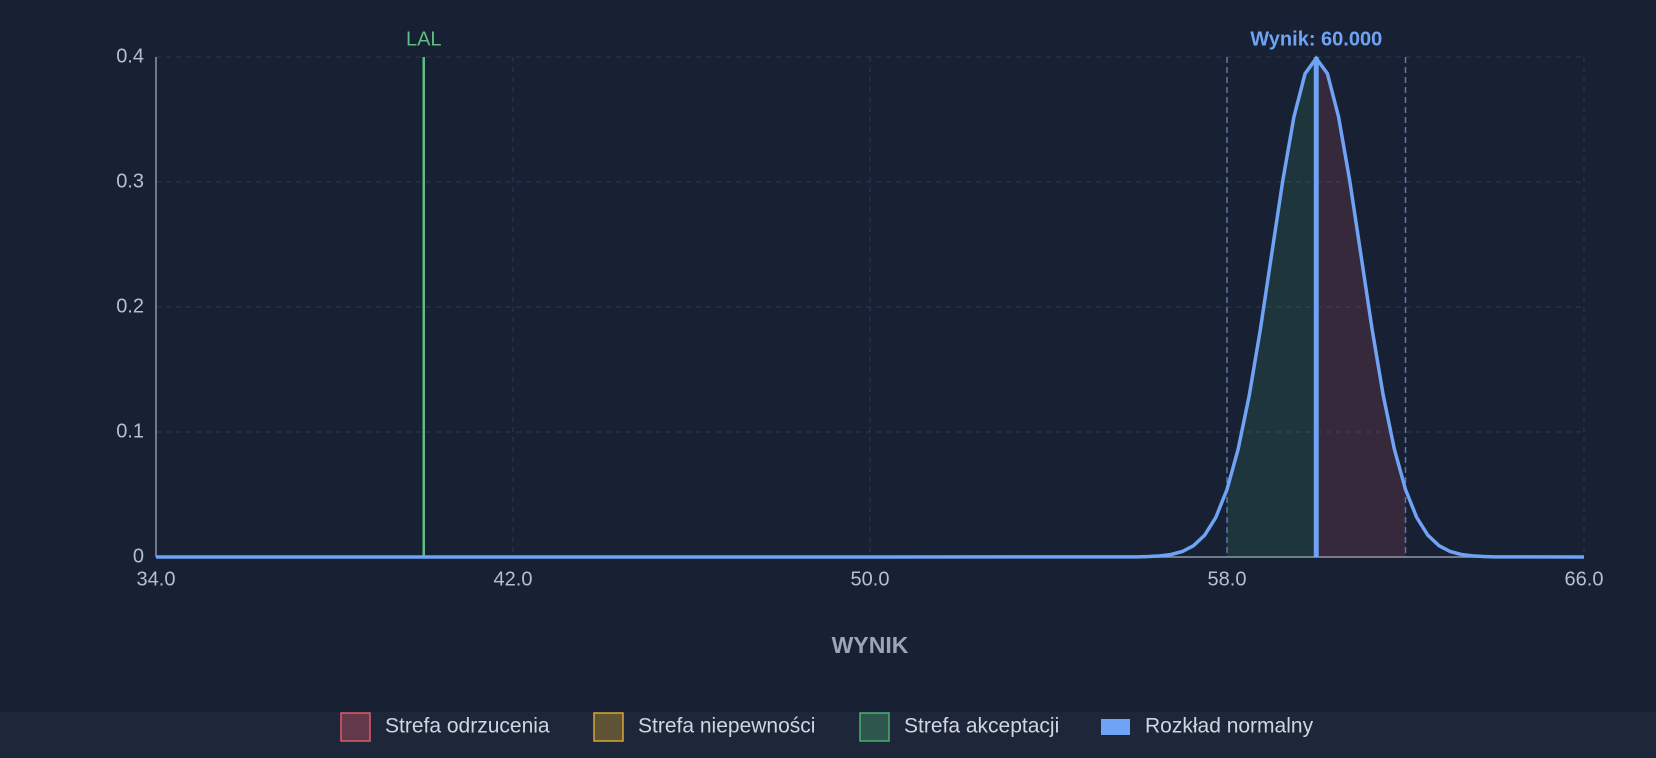 The image size is (1656, 758). Describe the element at coordinates (1227, 579) in the screenshot. I see `x-tick-label: 58.0` at that location.